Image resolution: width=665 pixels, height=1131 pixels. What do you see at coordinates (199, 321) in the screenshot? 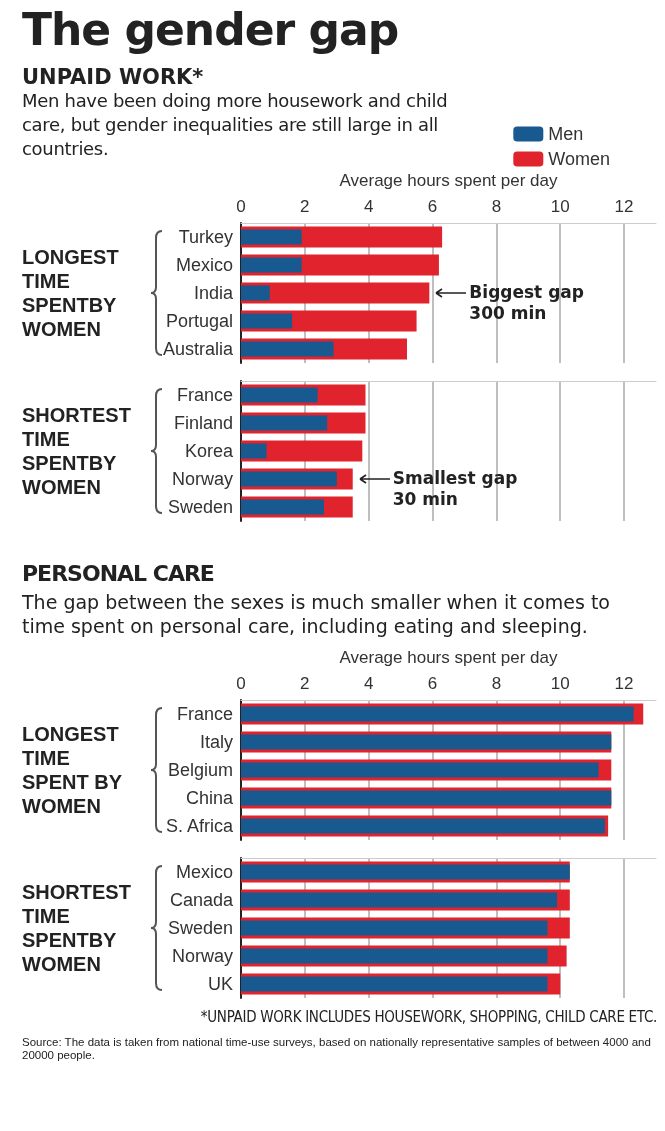
I see `y-tick-label: Portugal` at bounding box center [199, 321].